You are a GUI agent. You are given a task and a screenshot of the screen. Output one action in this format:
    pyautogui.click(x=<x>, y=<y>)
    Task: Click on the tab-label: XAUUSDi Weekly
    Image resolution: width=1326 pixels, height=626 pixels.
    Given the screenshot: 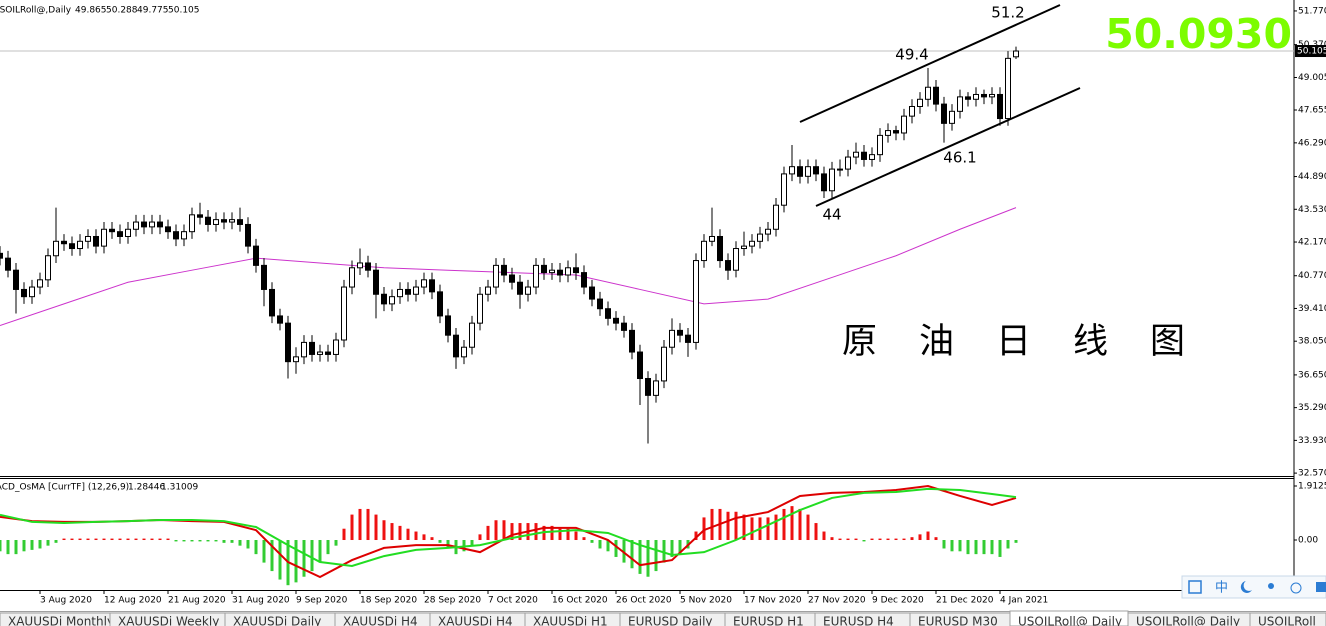 What is the action you would take?
    pyautogui.click(x=168, y=620)
    